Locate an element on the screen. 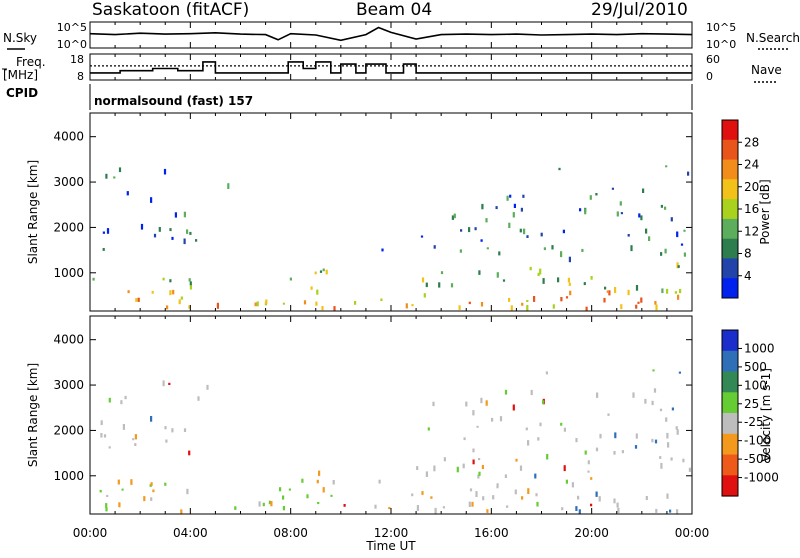 The image size is (800, 558). colorbar-tick-label: 8 is located at coordinates (748, 254).